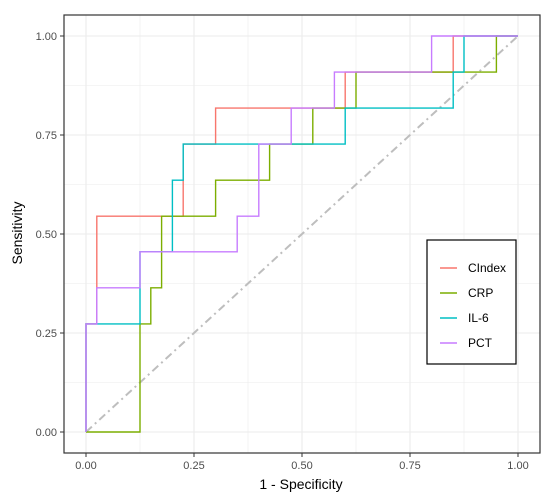 This screenshot has width=550, height=497. Describe the element at coordinates (409, 466) in the screenshot. I see `x-tick-label: 0.75` at that location.